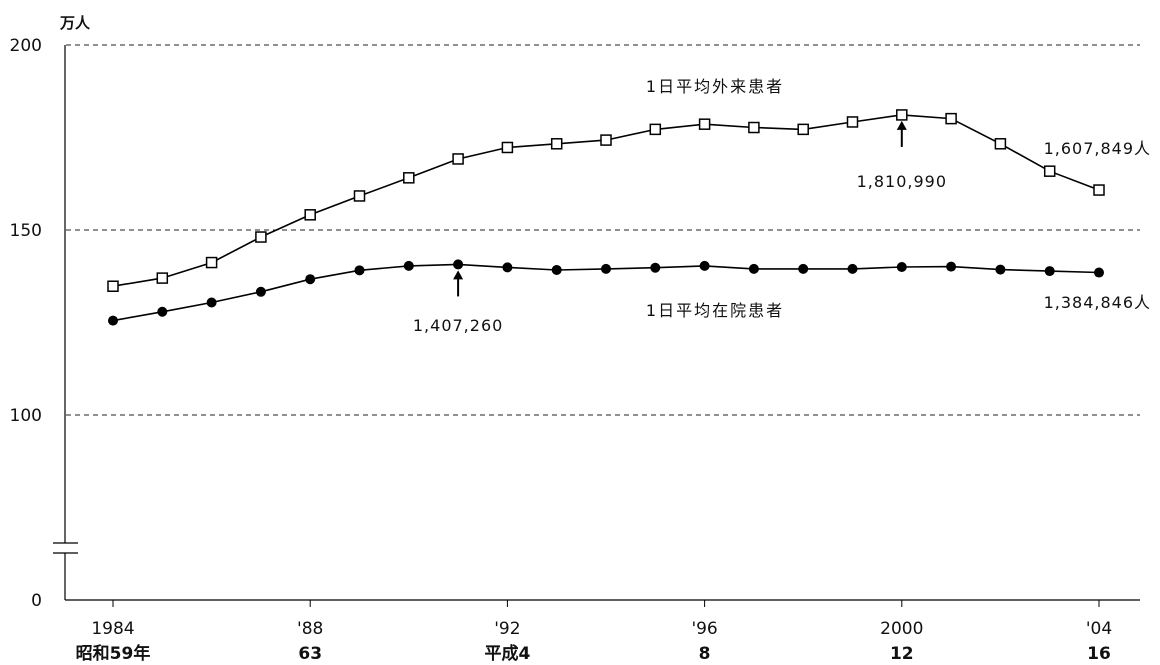 This screenshot has width=1160, height=665. What do you see at coordinates (902, 181) in the screenshot?
I see `annotation-label: 1,810,990` at bounding box center [902, 181].